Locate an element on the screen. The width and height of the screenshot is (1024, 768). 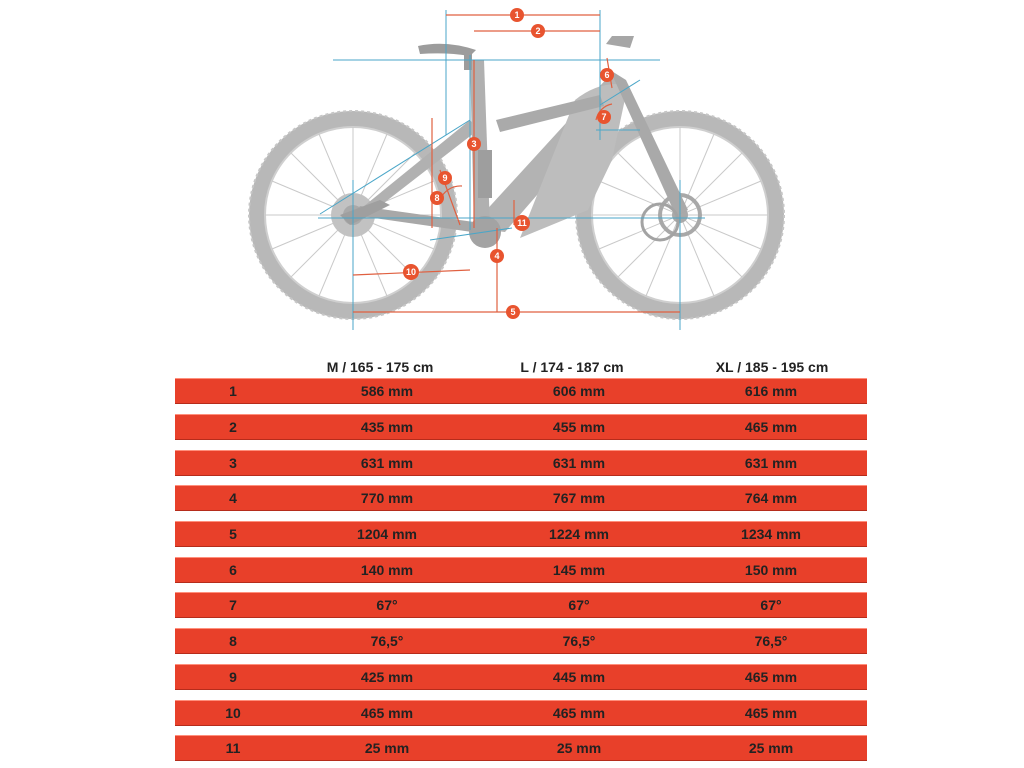
marker-5: 5 is located at coordinates (513, 312).